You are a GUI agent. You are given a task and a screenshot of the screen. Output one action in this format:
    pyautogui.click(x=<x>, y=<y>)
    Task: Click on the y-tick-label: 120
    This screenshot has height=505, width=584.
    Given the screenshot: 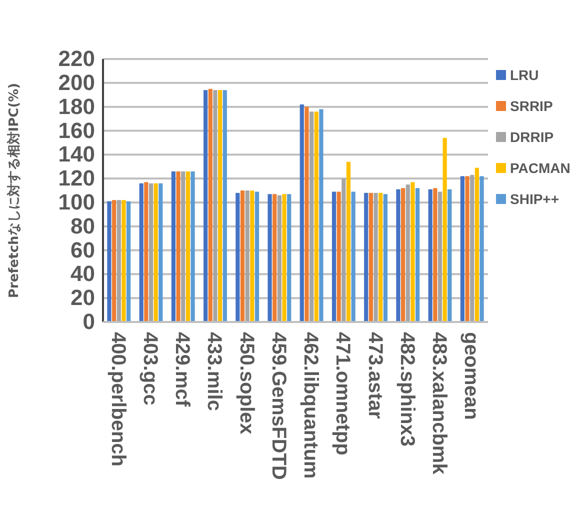 What is the action you would take?
    pyautogui.click(x=76, y=178)
    